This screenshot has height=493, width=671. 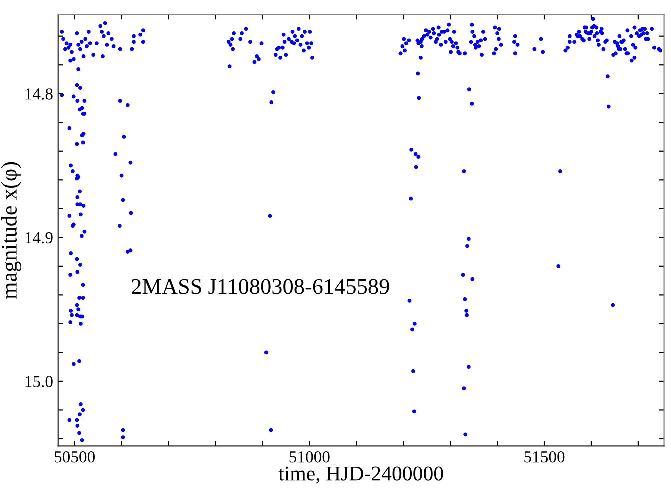 I want to click on x-tick-label: 51500, so click(x=544, y=457).